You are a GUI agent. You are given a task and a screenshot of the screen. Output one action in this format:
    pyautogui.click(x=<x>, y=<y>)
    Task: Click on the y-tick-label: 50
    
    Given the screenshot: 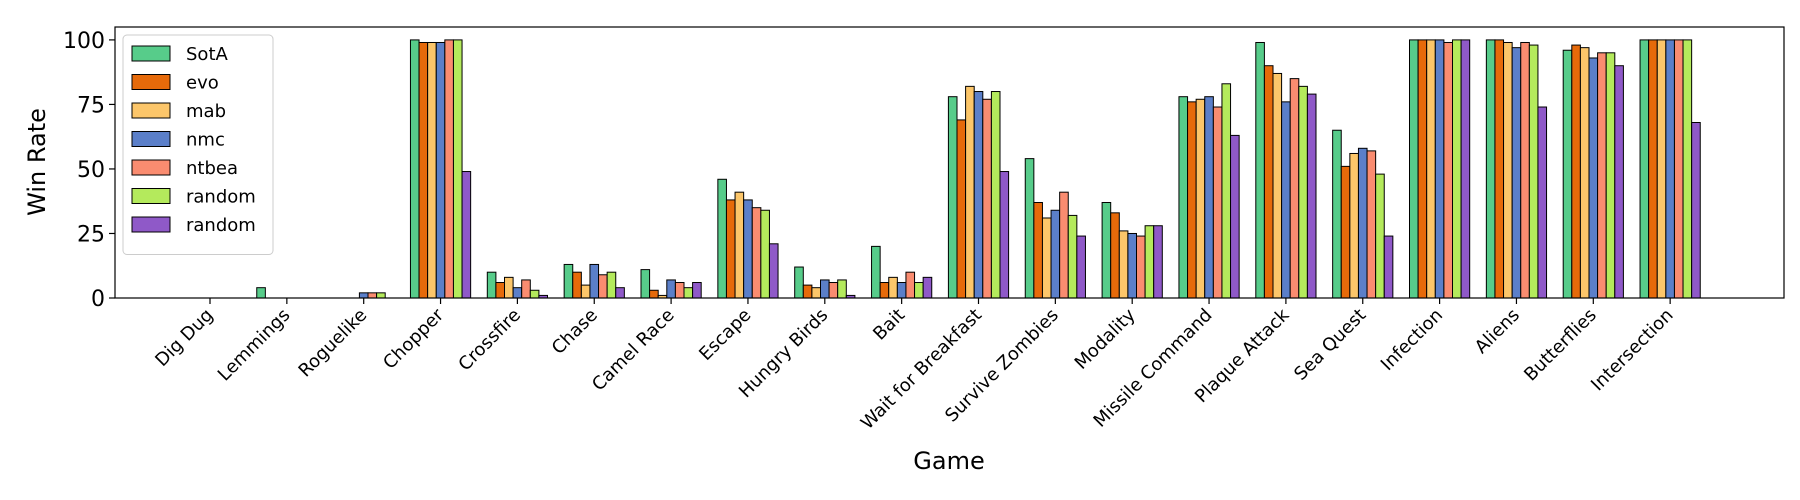 What is the action you would take?
    pyautogui.click(x=91, y=170)
    